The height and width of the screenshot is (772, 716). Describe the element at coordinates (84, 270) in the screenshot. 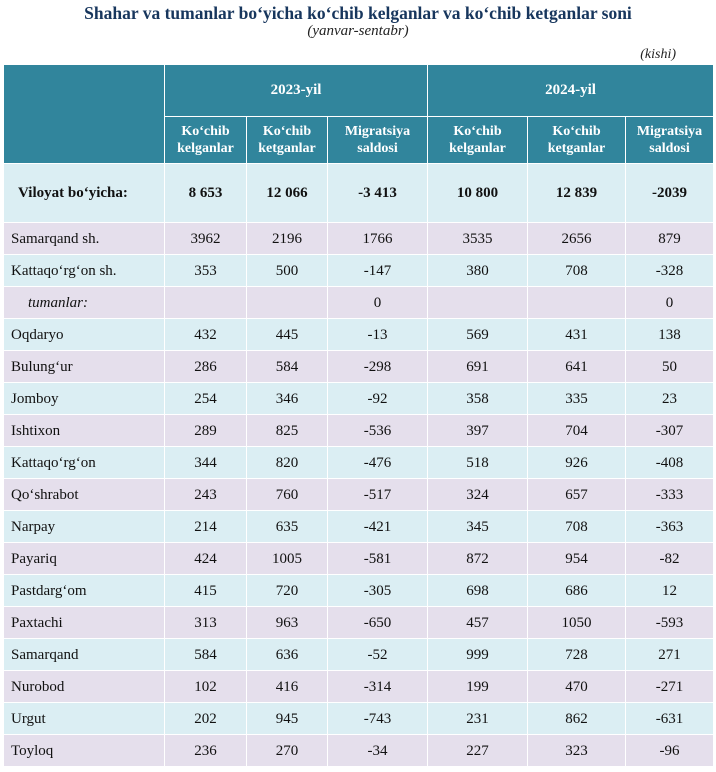

I see `row-label: Kattaqo‘rg‘on sh.` at that location.